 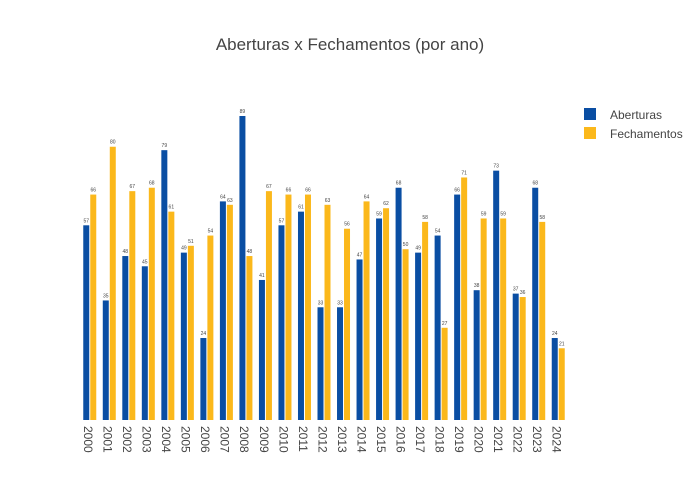 What do you see at coordinates (268, 305) in the screenshot?
I see `bar-fechamentos-2009` at bounding box center [268, 305].